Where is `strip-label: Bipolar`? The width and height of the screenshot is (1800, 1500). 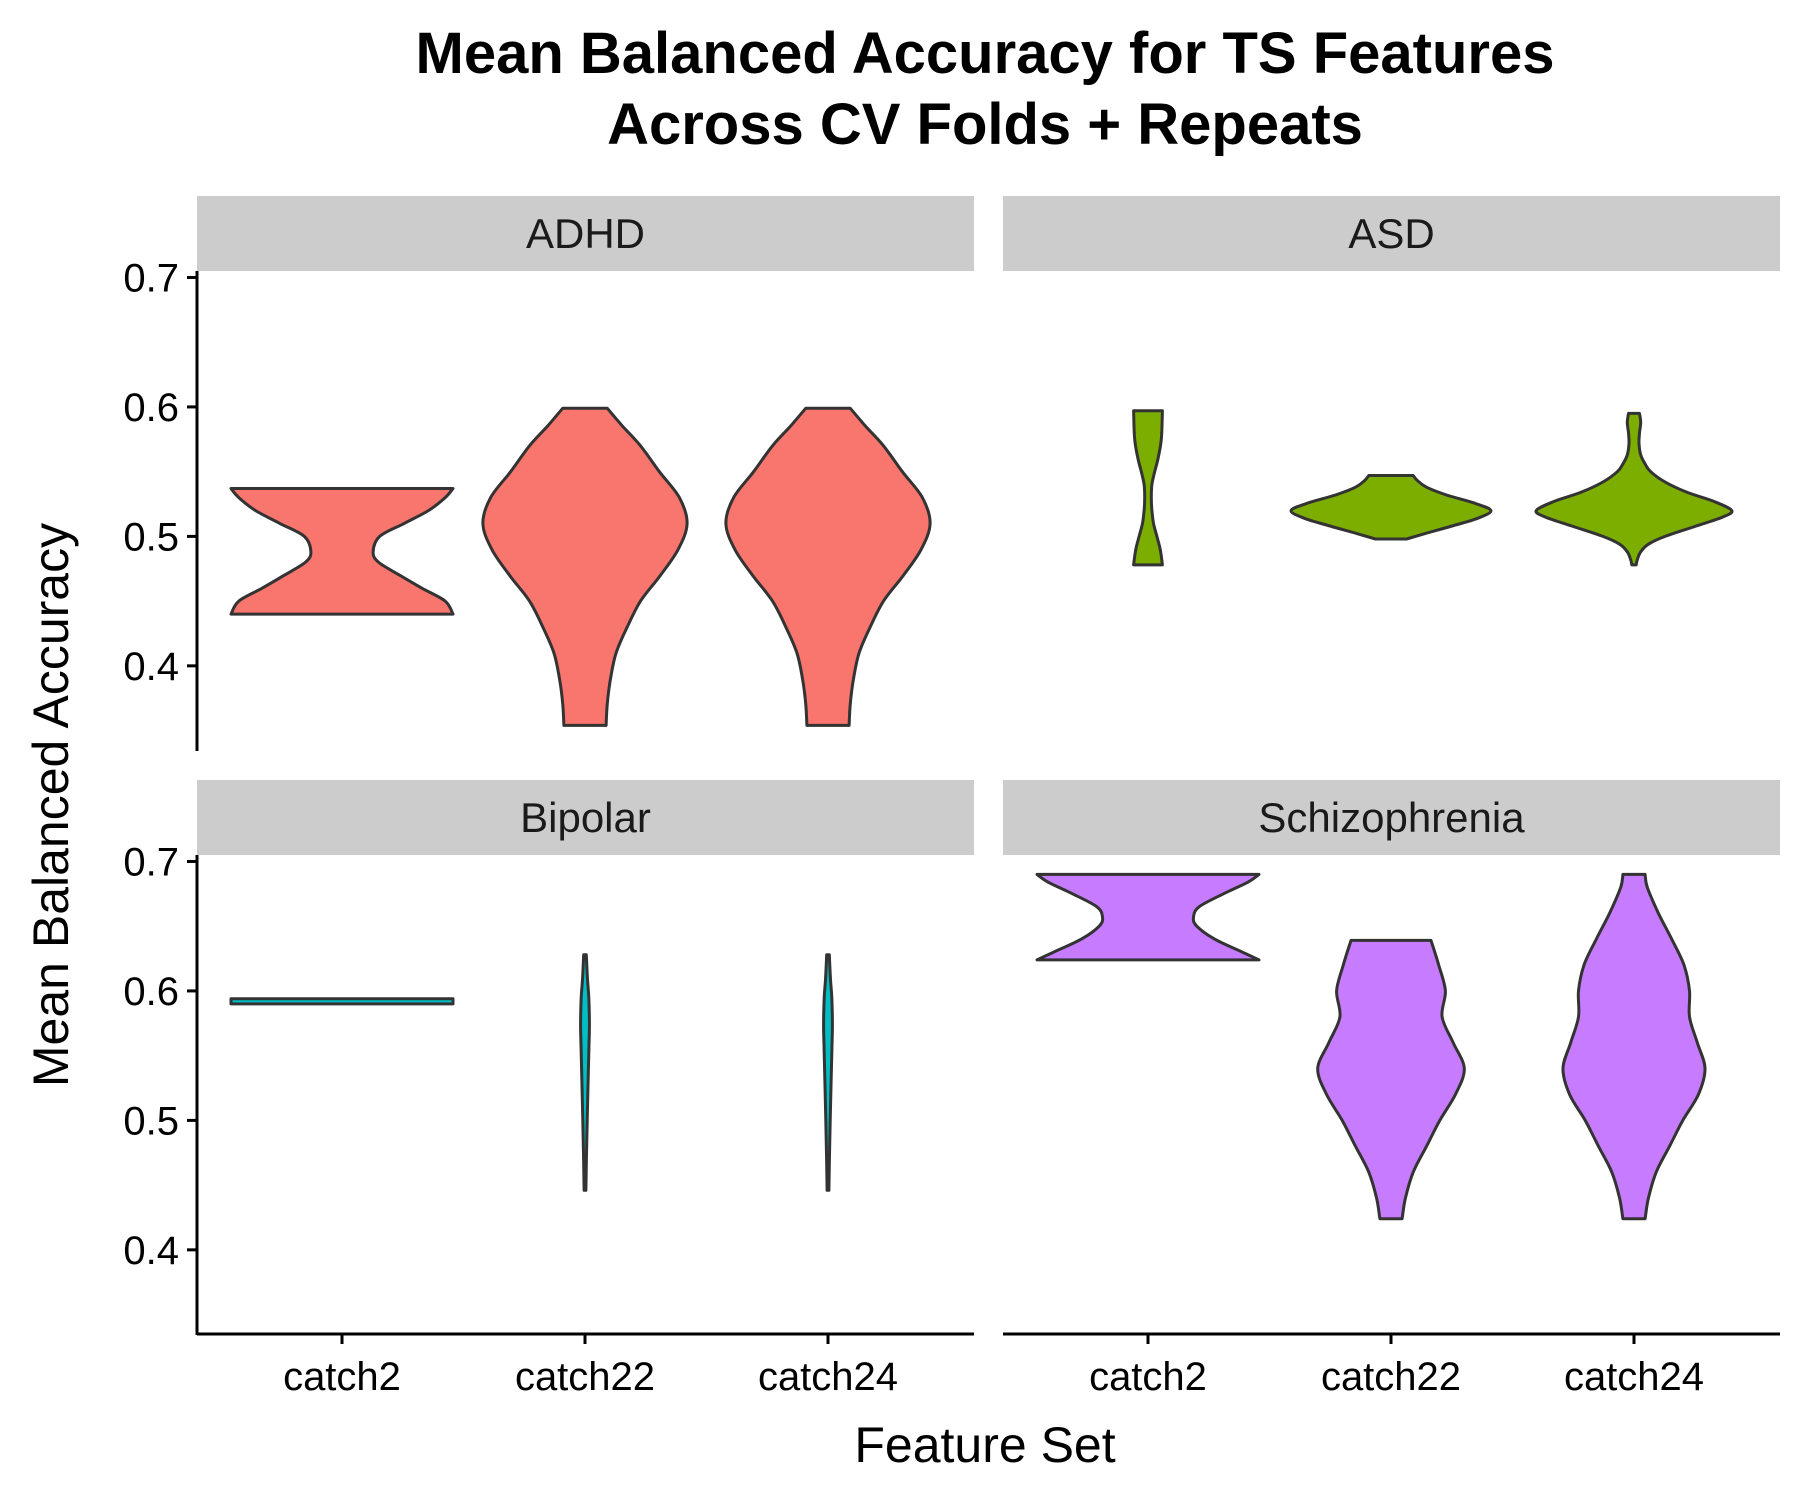 strip-label: Bipolar is located at coordinates (585, 817).